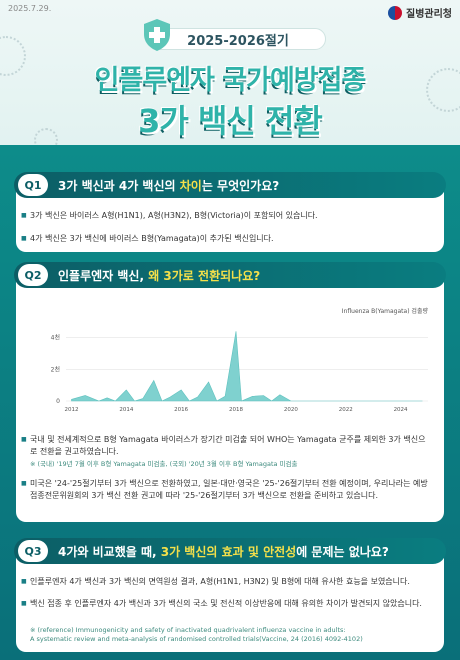 The image size is (460, 660). I want to click on y-tick-label: 4천, so click(55, 338).